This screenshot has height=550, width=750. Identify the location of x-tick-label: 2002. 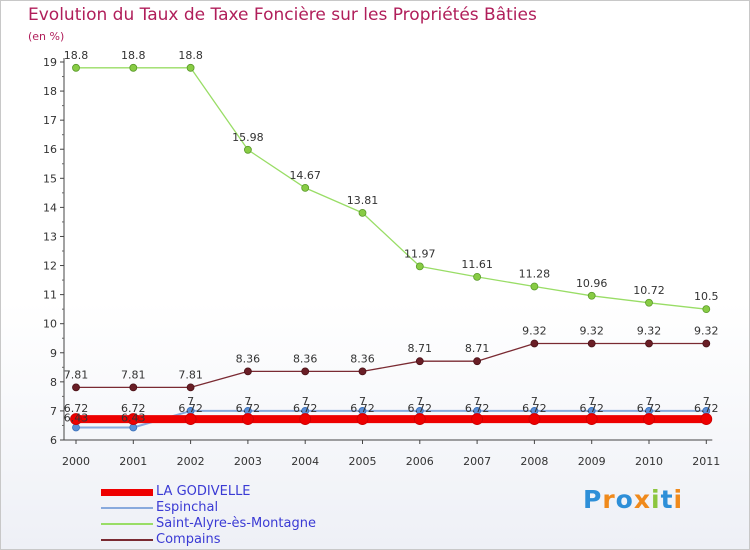
(191, 461).